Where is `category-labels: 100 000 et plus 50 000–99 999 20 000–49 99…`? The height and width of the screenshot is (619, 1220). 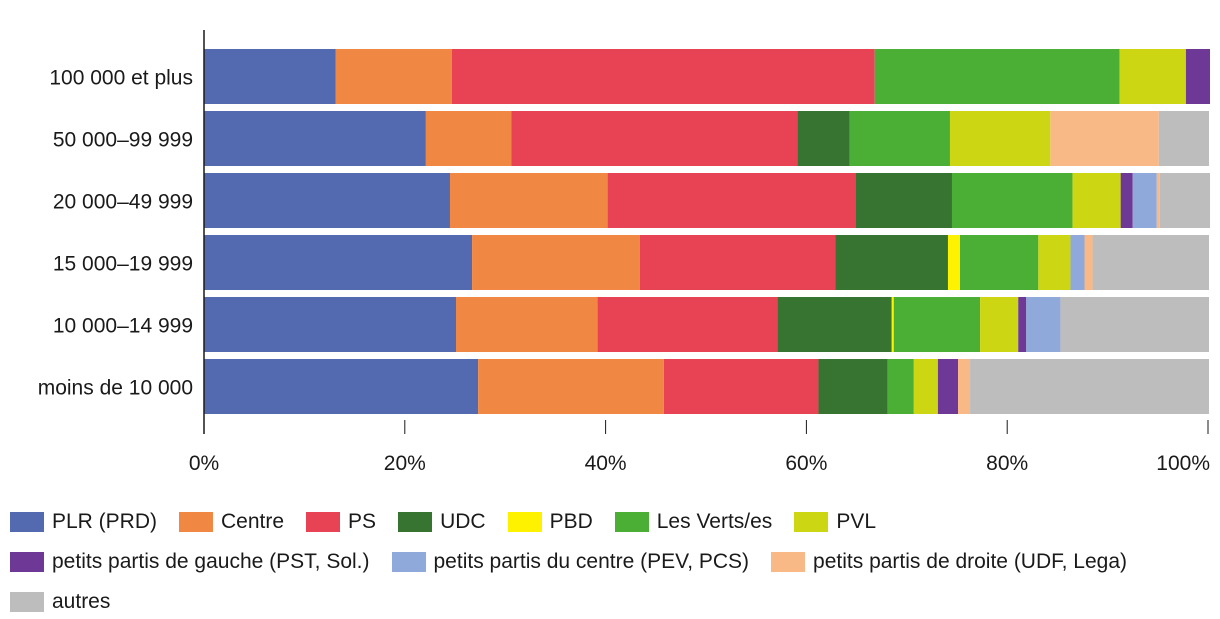
category-labels: 100 000 et plus 50 000–99 999 20 000–49 99… is located at coordinates (115, 233).